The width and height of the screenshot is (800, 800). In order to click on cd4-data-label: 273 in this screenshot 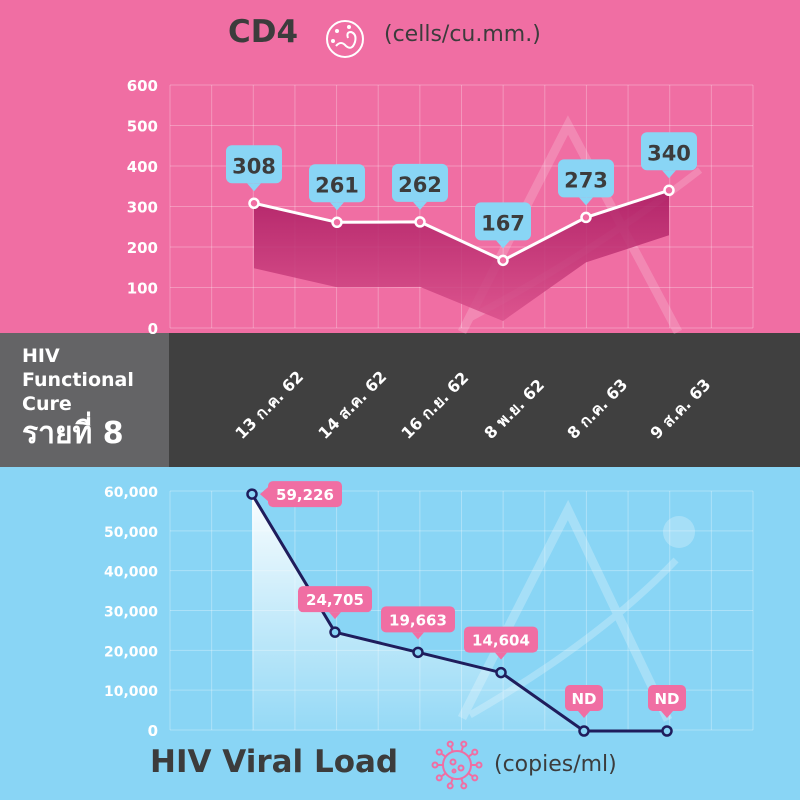, I will do `click(586, 180)`.